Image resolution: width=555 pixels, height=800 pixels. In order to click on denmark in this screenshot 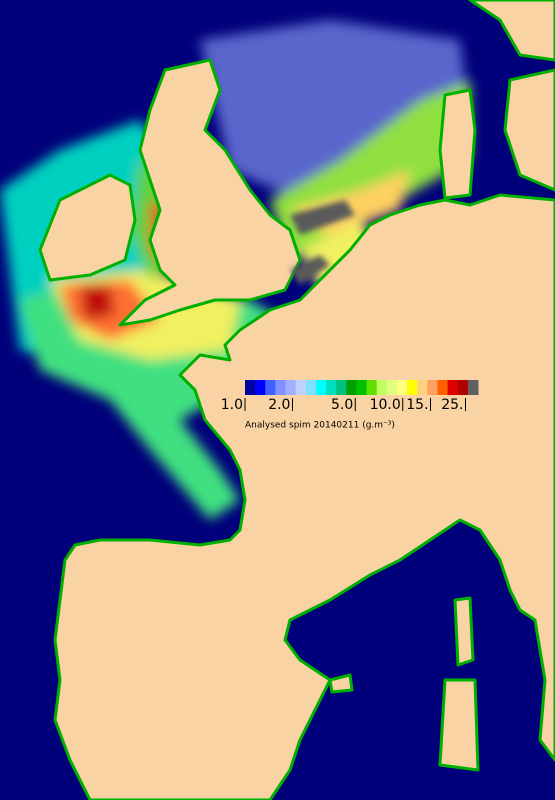, I will do `click(457, 144)`.